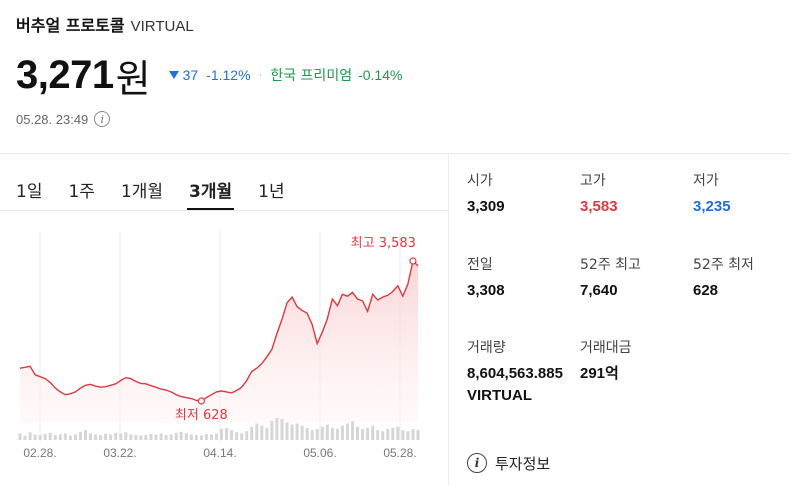 Image resolution: width=790 pixels, height=485 pixels. I want to click on stat-value: 3,235, so click(712, 206).